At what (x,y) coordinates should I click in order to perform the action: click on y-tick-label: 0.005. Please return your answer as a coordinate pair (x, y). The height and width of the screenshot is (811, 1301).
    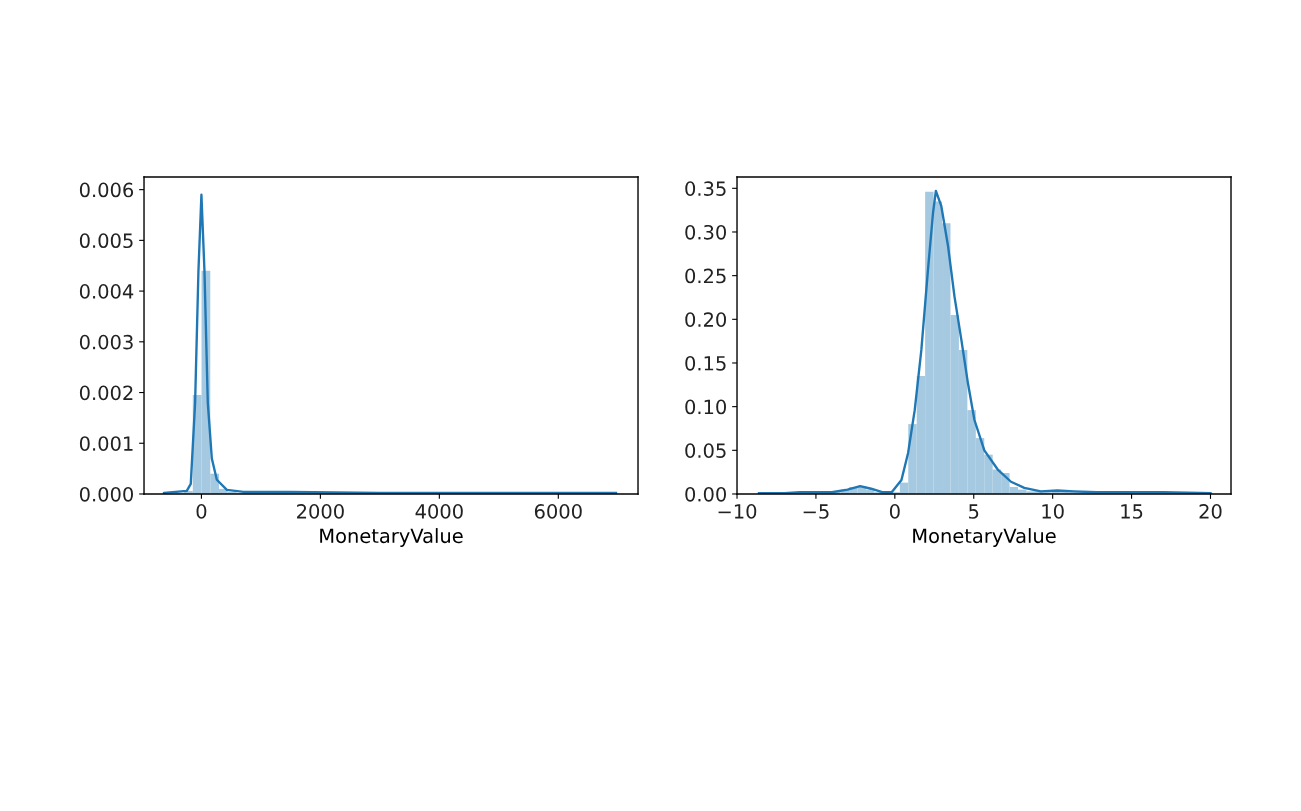
    Looking at the image, I should click on (106, 241).